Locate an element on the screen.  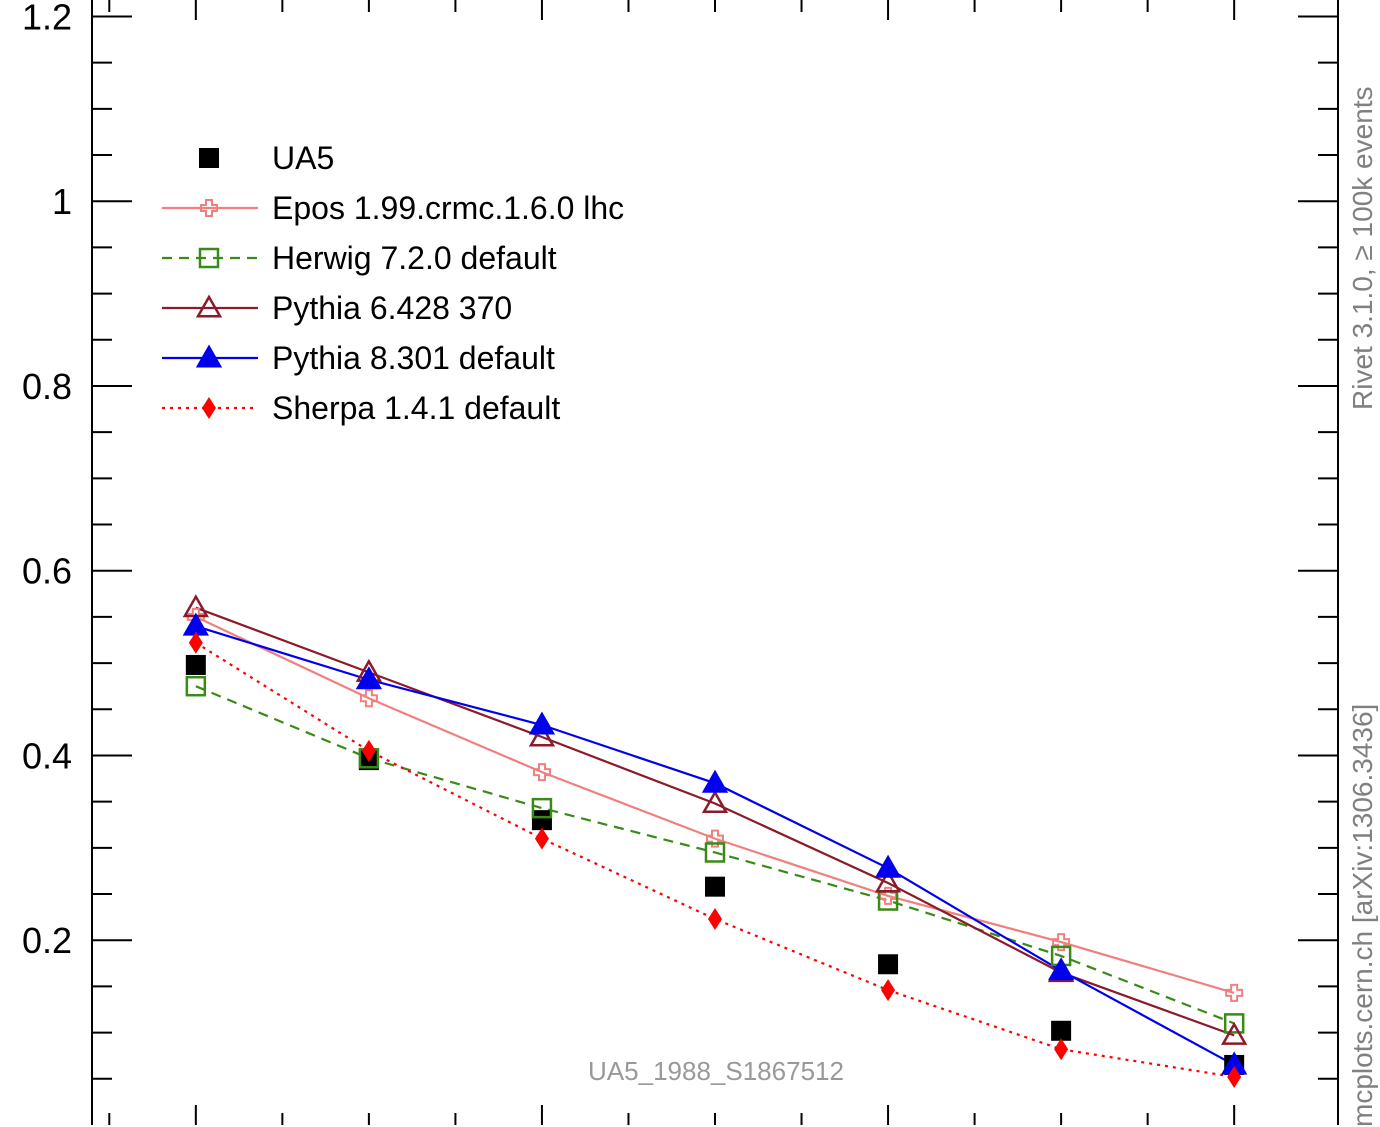
y-tick-label: 1 is located at coordinates (62, 201).